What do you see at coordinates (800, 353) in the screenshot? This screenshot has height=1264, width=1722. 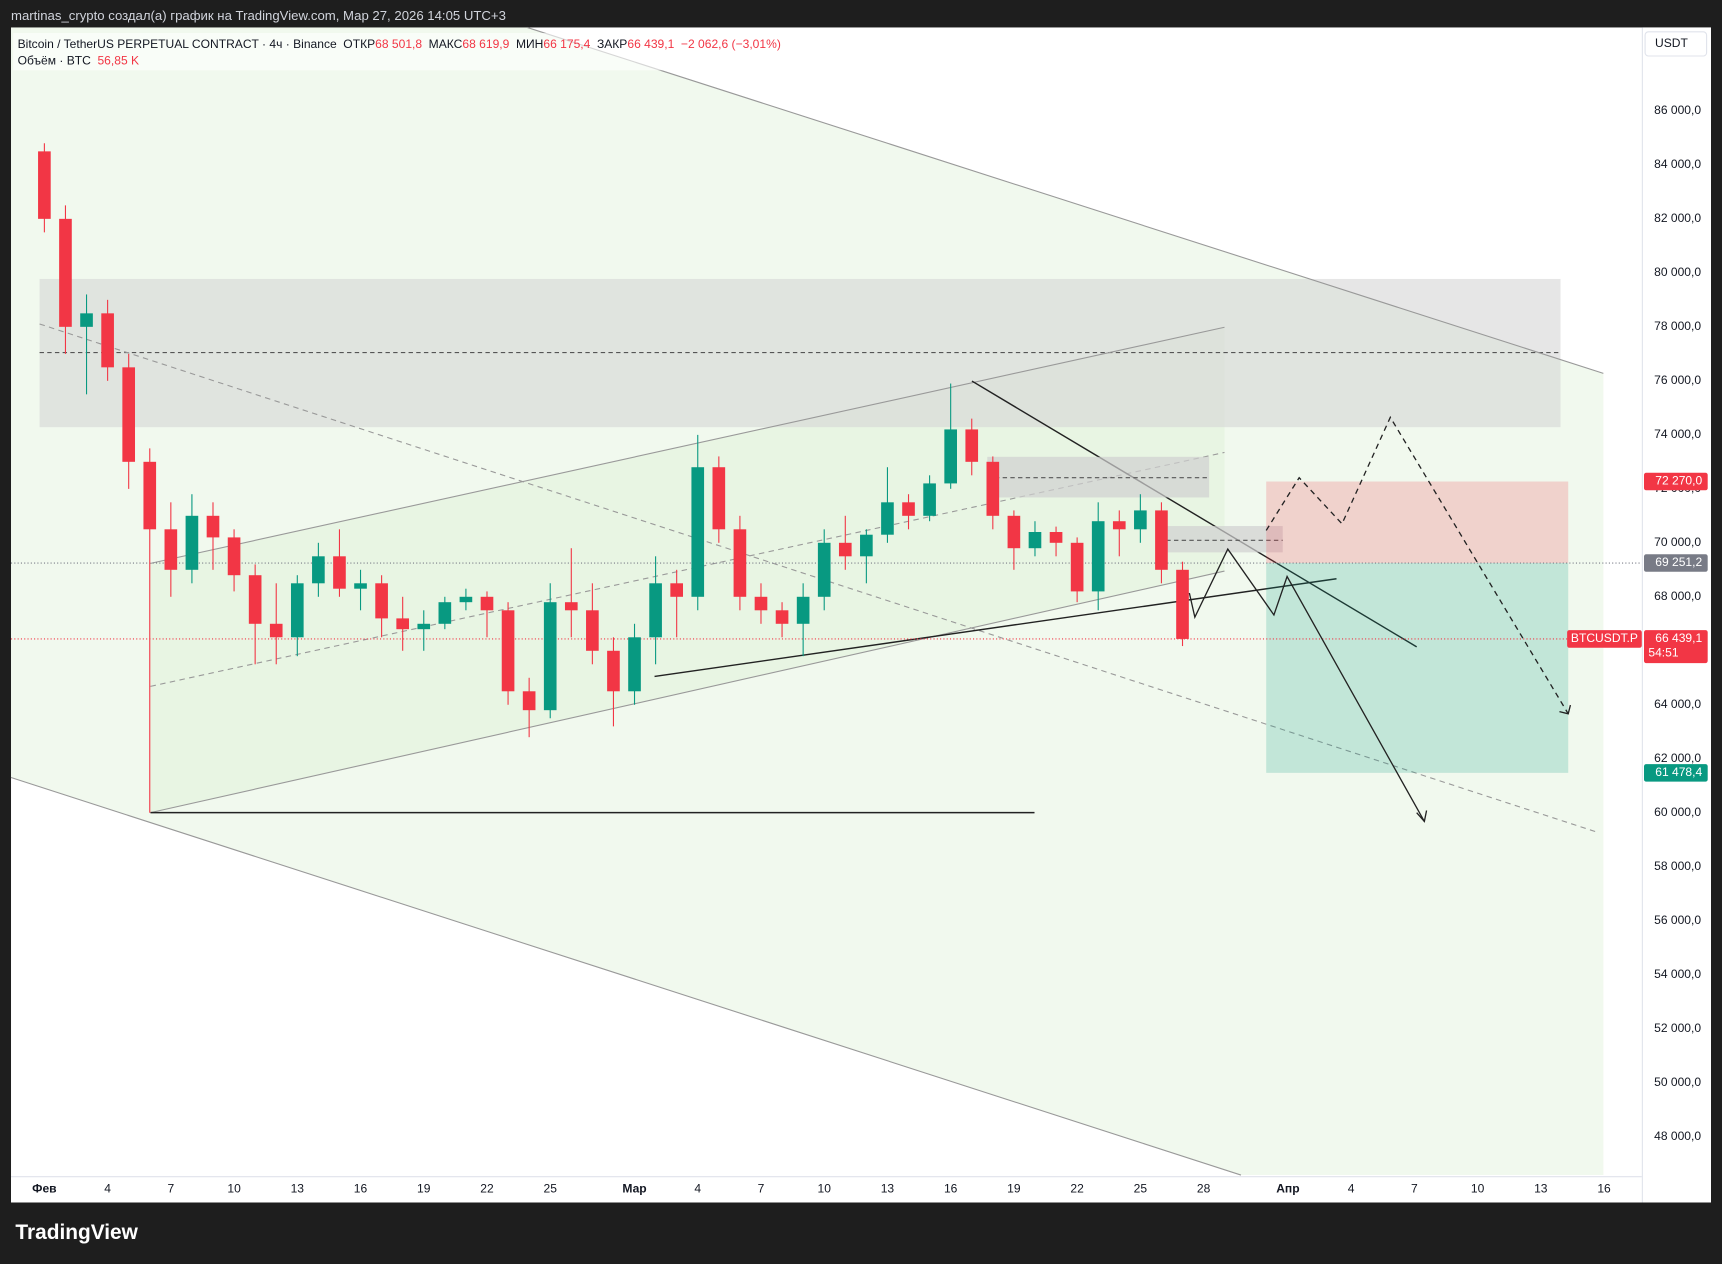 I see `resistance-zone` at bounding box center [800, 353].